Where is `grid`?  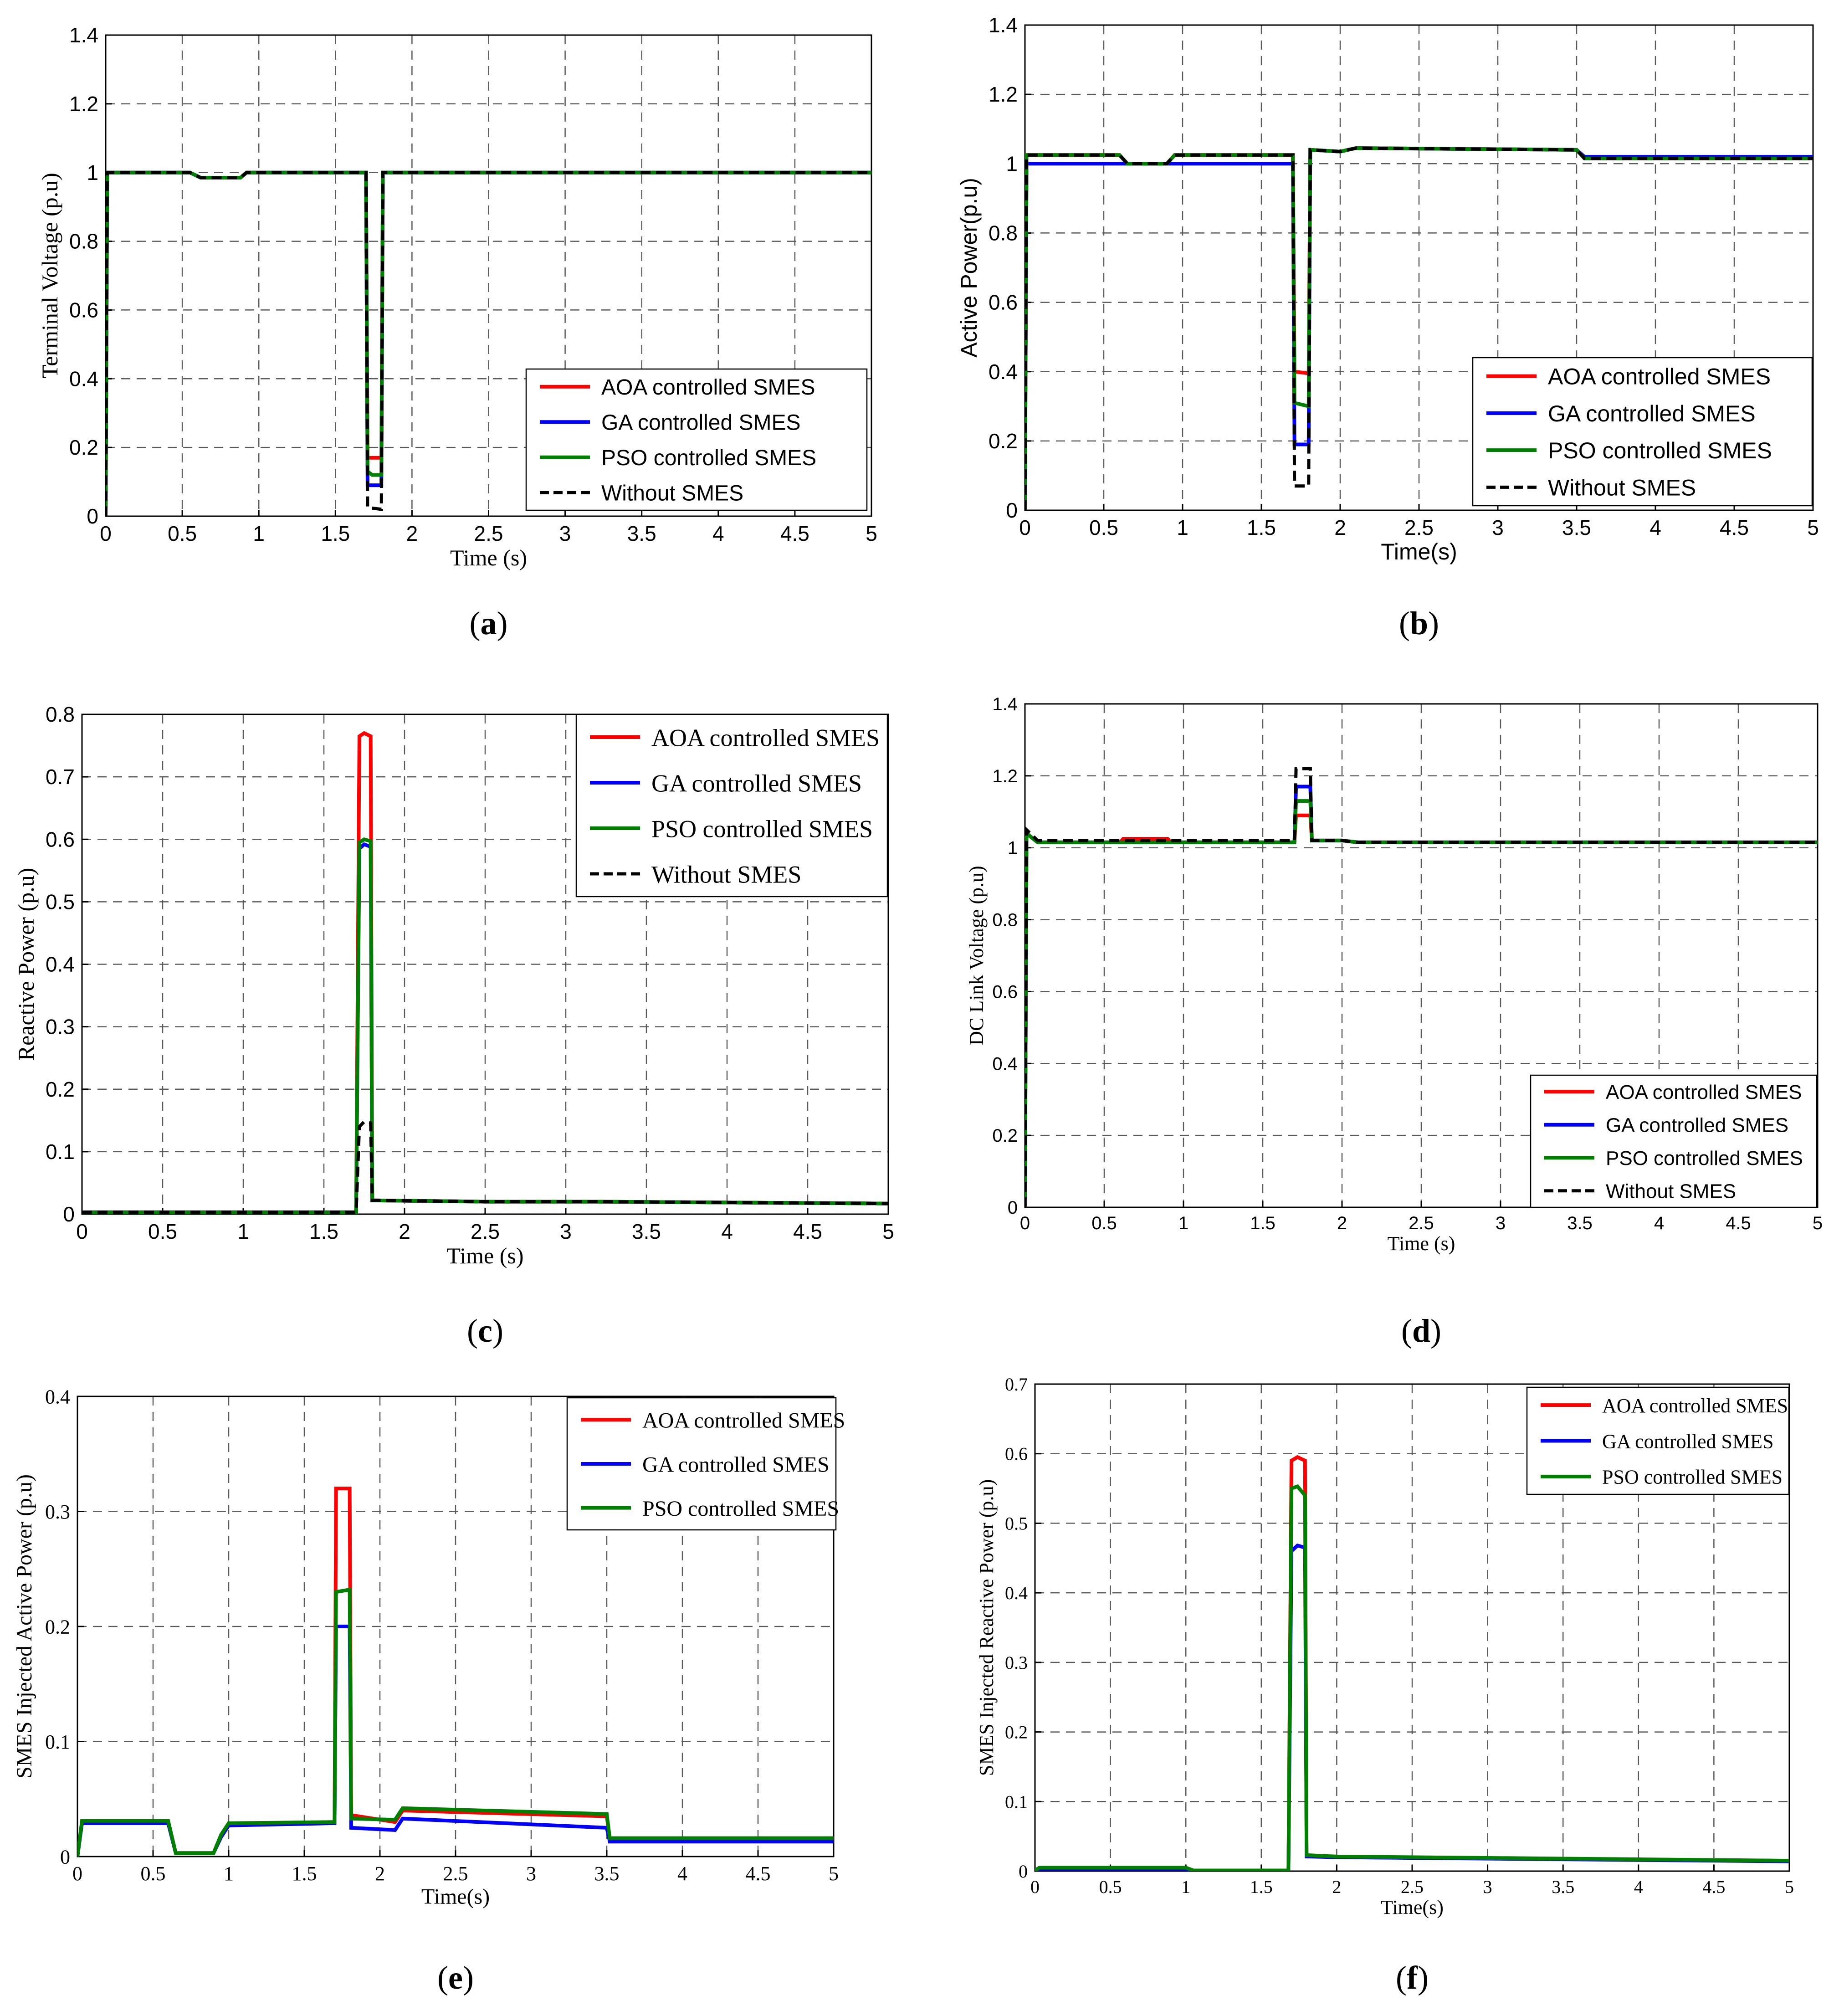 grid is located at coordinates (456, 1626).